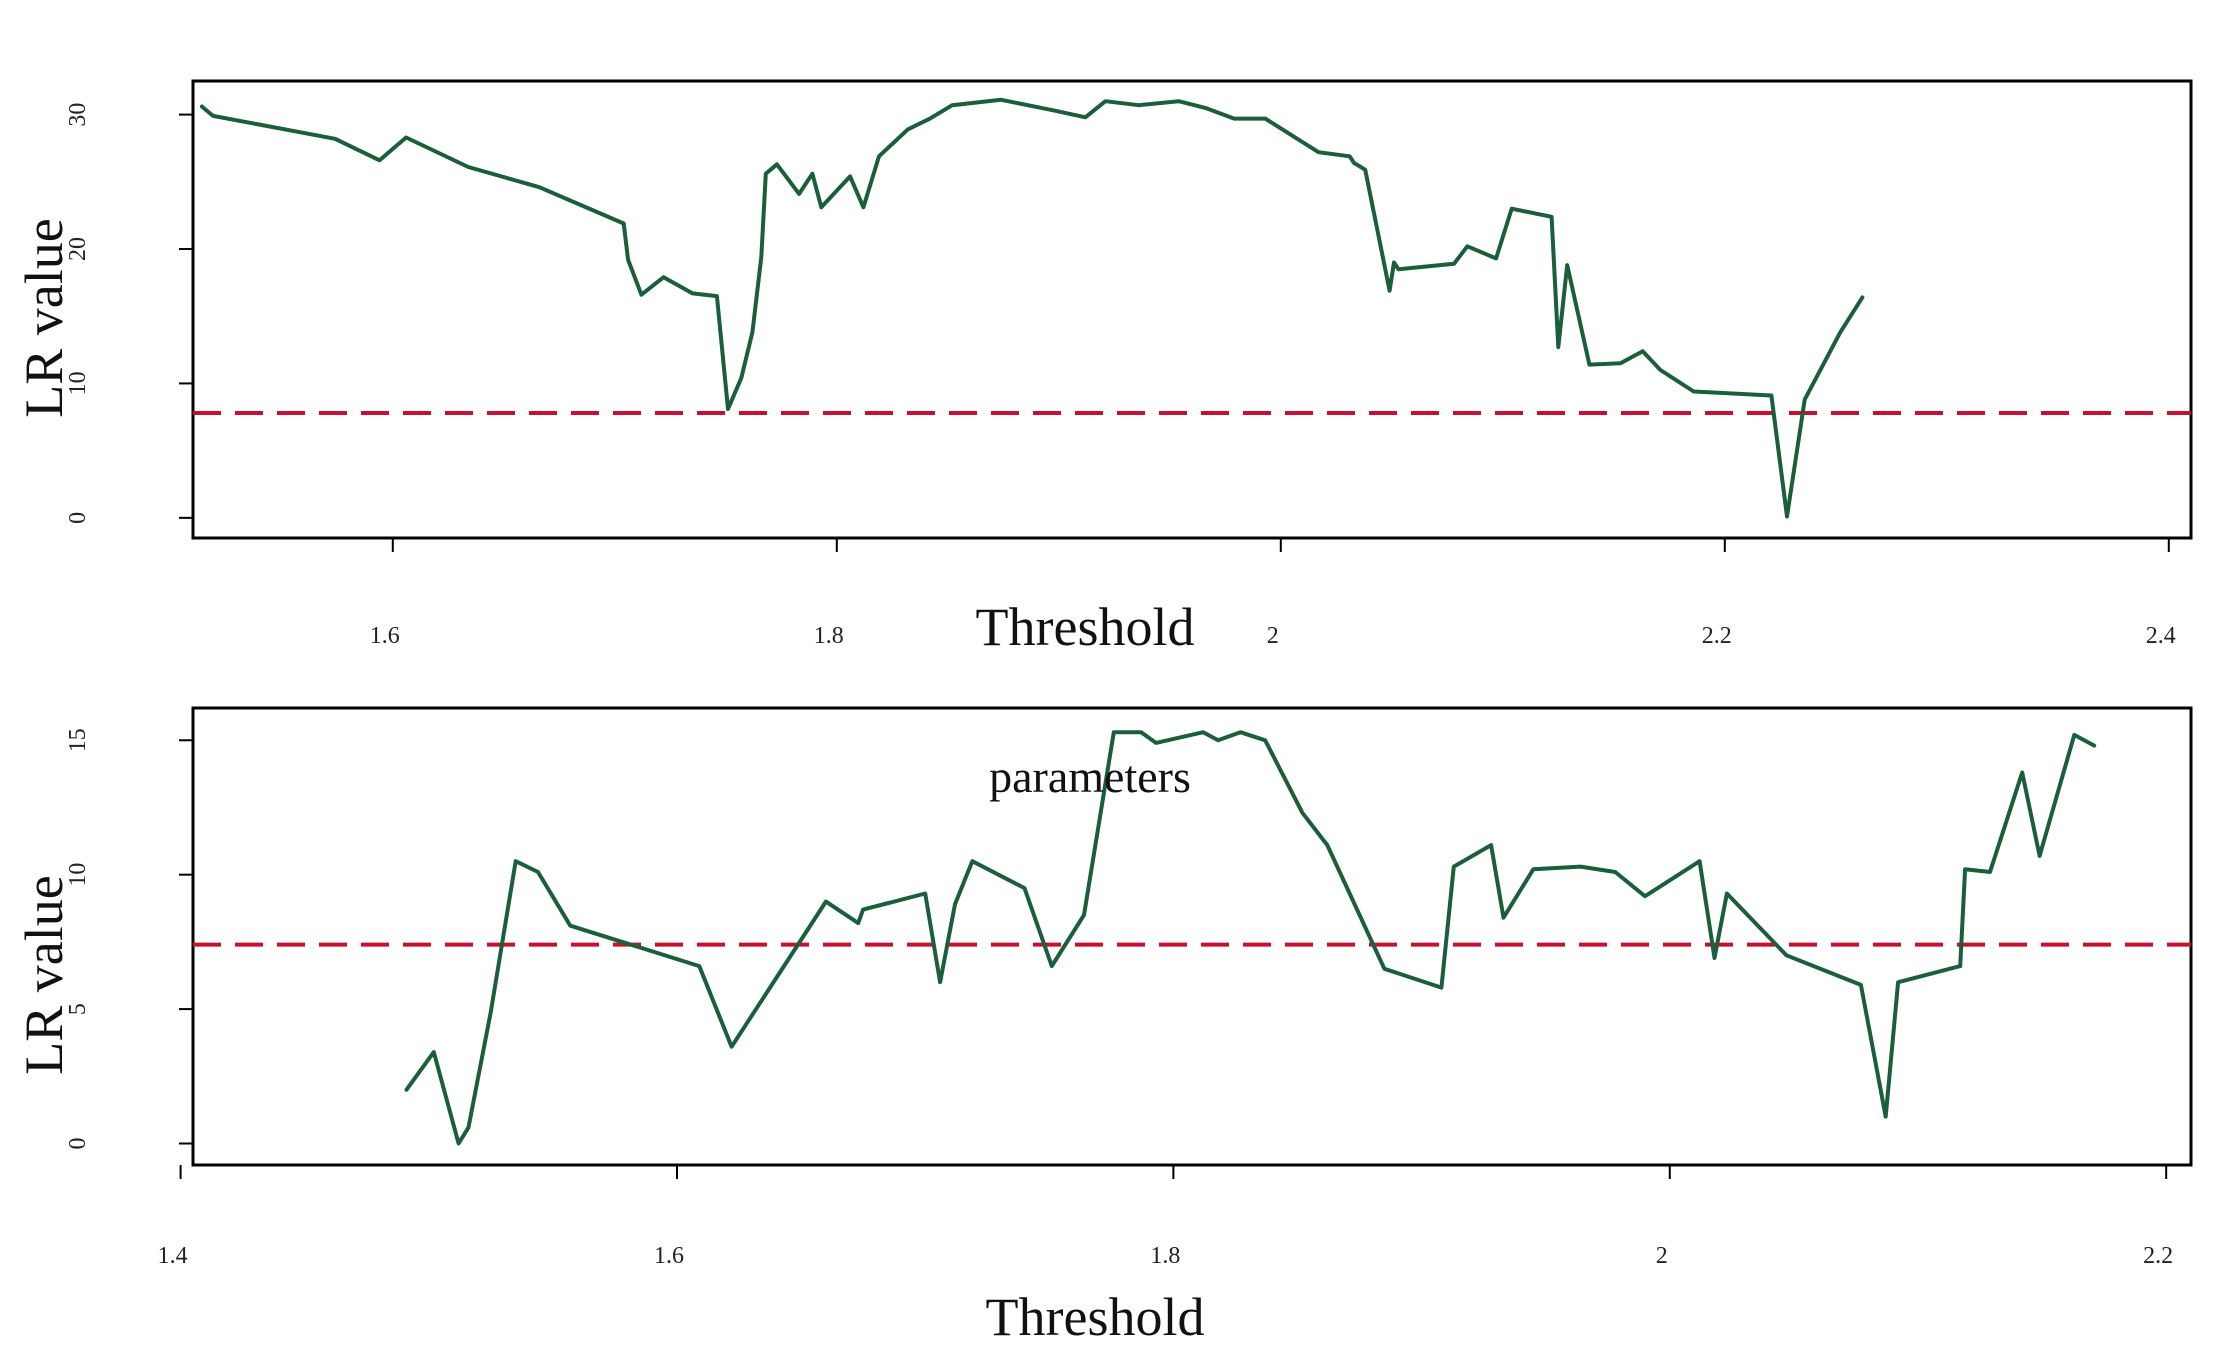  I want to click on bottom-y-axis-title: LR value, so click(44, 974).